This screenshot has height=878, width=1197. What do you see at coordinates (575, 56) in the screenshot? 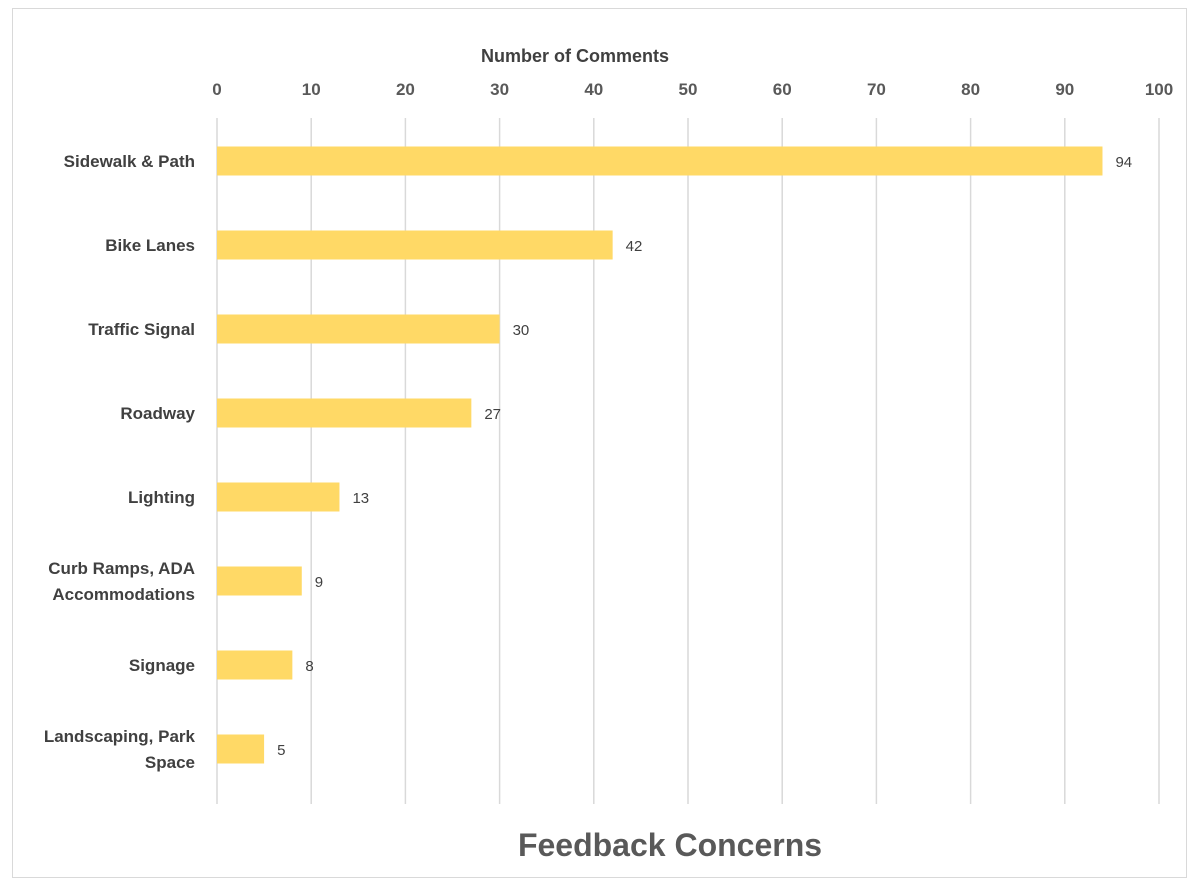
I see `x-axis-title: Number of Comments` at bounding box center [575, 56].